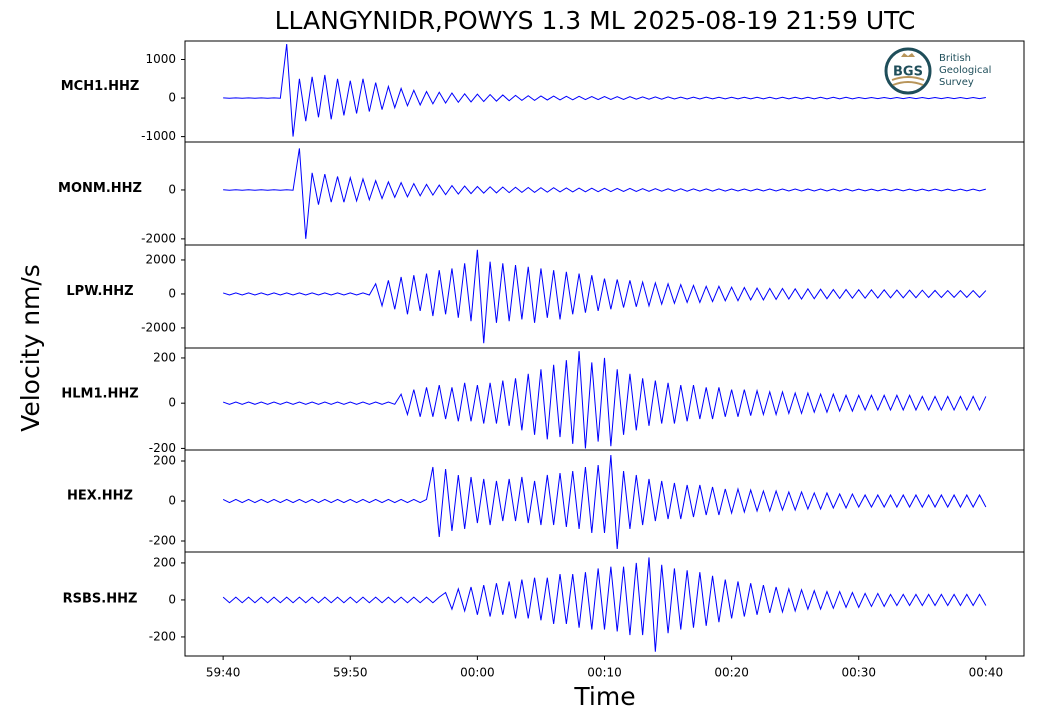 This screenshot has height=723, width=1046. Describe the element at coordinates (604, 696) in the screenshot. I see `x-axis-label: Time` at that location.